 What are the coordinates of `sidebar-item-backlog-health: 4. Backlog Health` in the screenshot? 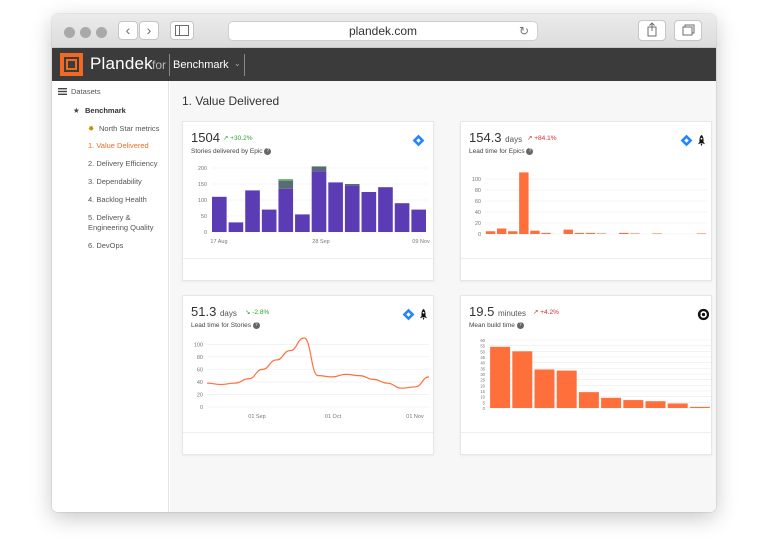 It's located at (117, 199).